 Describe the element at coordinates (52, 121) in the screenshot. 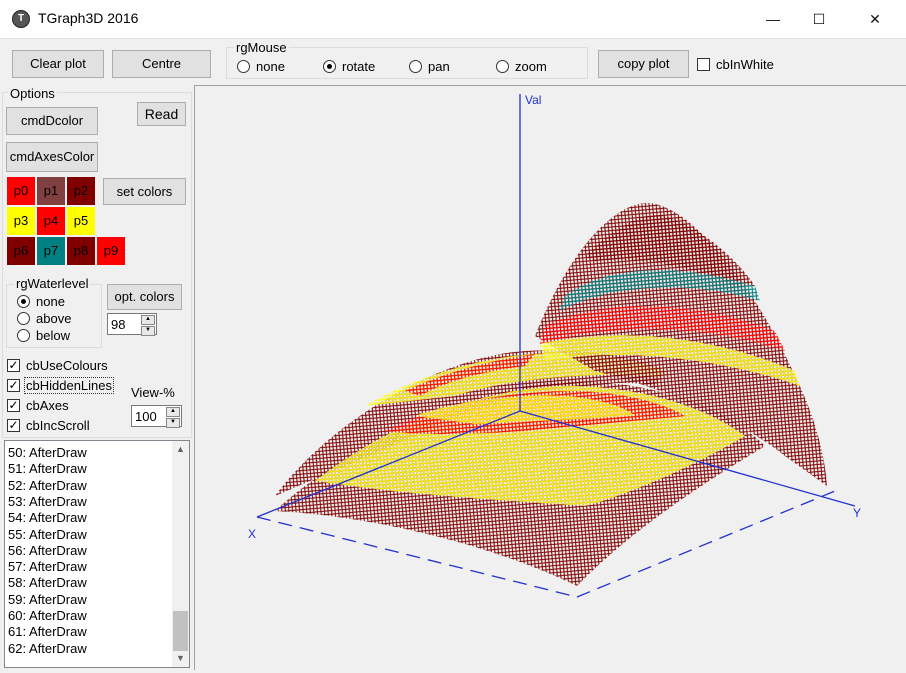

I see `cmd-d-color-button: cmdDcolor` at that location.